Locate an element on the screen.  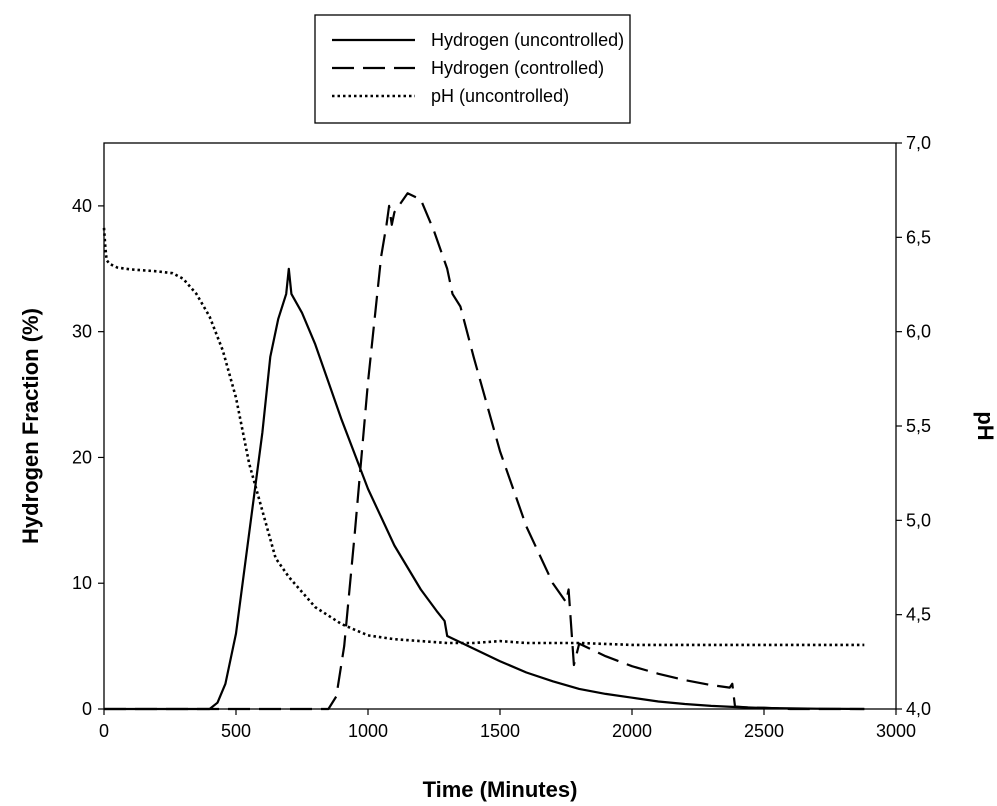
y-tick-label: 30 is located at coordinates (82, 332).